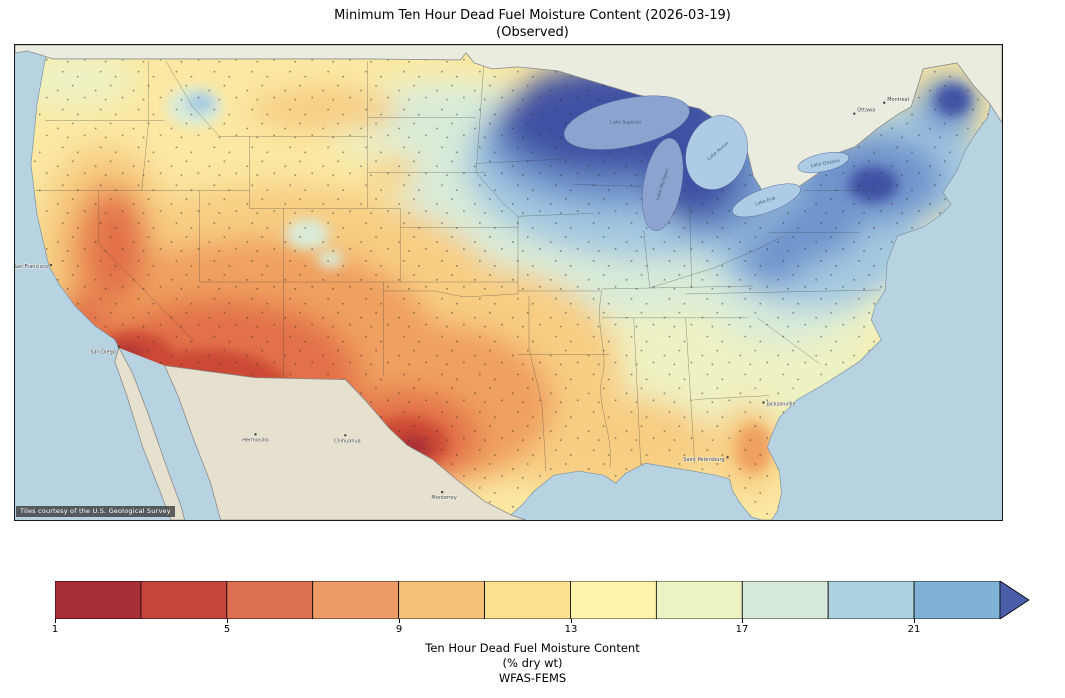 The height and width of the screenshot is (698, 1065). I want to click on city-label: Monterrey, so click(443, 498).